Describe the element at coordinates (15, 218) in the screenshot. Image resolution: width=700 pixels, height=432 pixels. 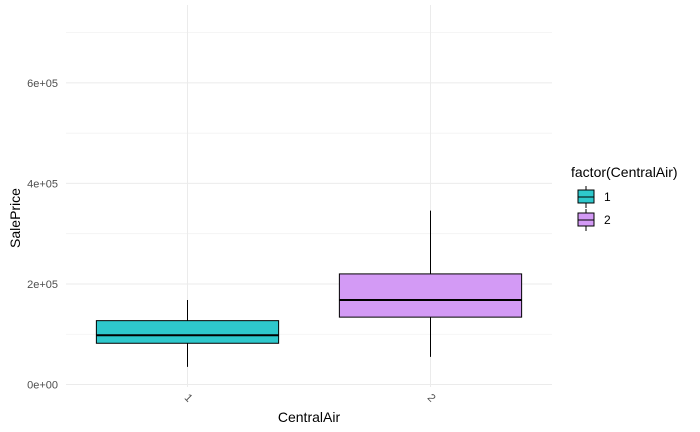
I see `y-axis-title: SalePrice` at that location.